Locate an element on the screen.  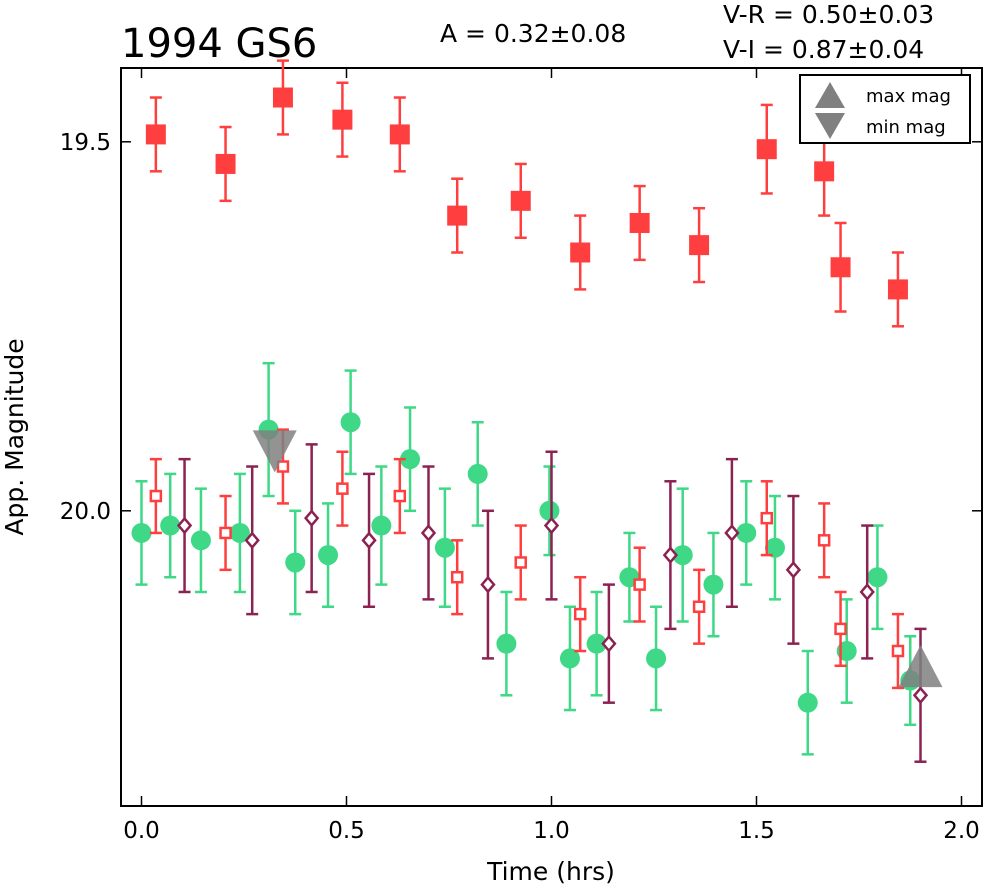
y-tick-label: 20.0 is located at coordinates (85, 512).